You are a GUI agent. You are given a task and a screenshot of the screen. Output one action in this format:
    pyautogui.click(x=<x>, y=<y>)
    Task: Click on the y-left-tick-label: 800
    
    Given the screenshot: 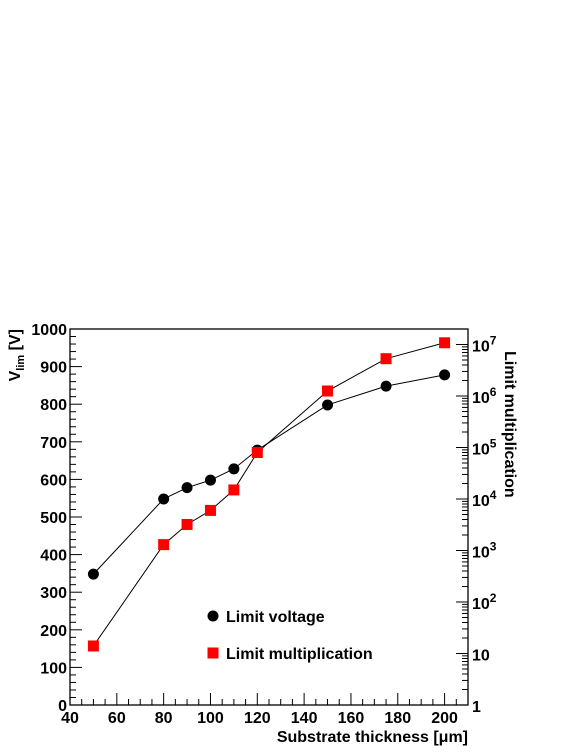 What is the action you would take?
    pyautogui.click(x=53, y=405)
    